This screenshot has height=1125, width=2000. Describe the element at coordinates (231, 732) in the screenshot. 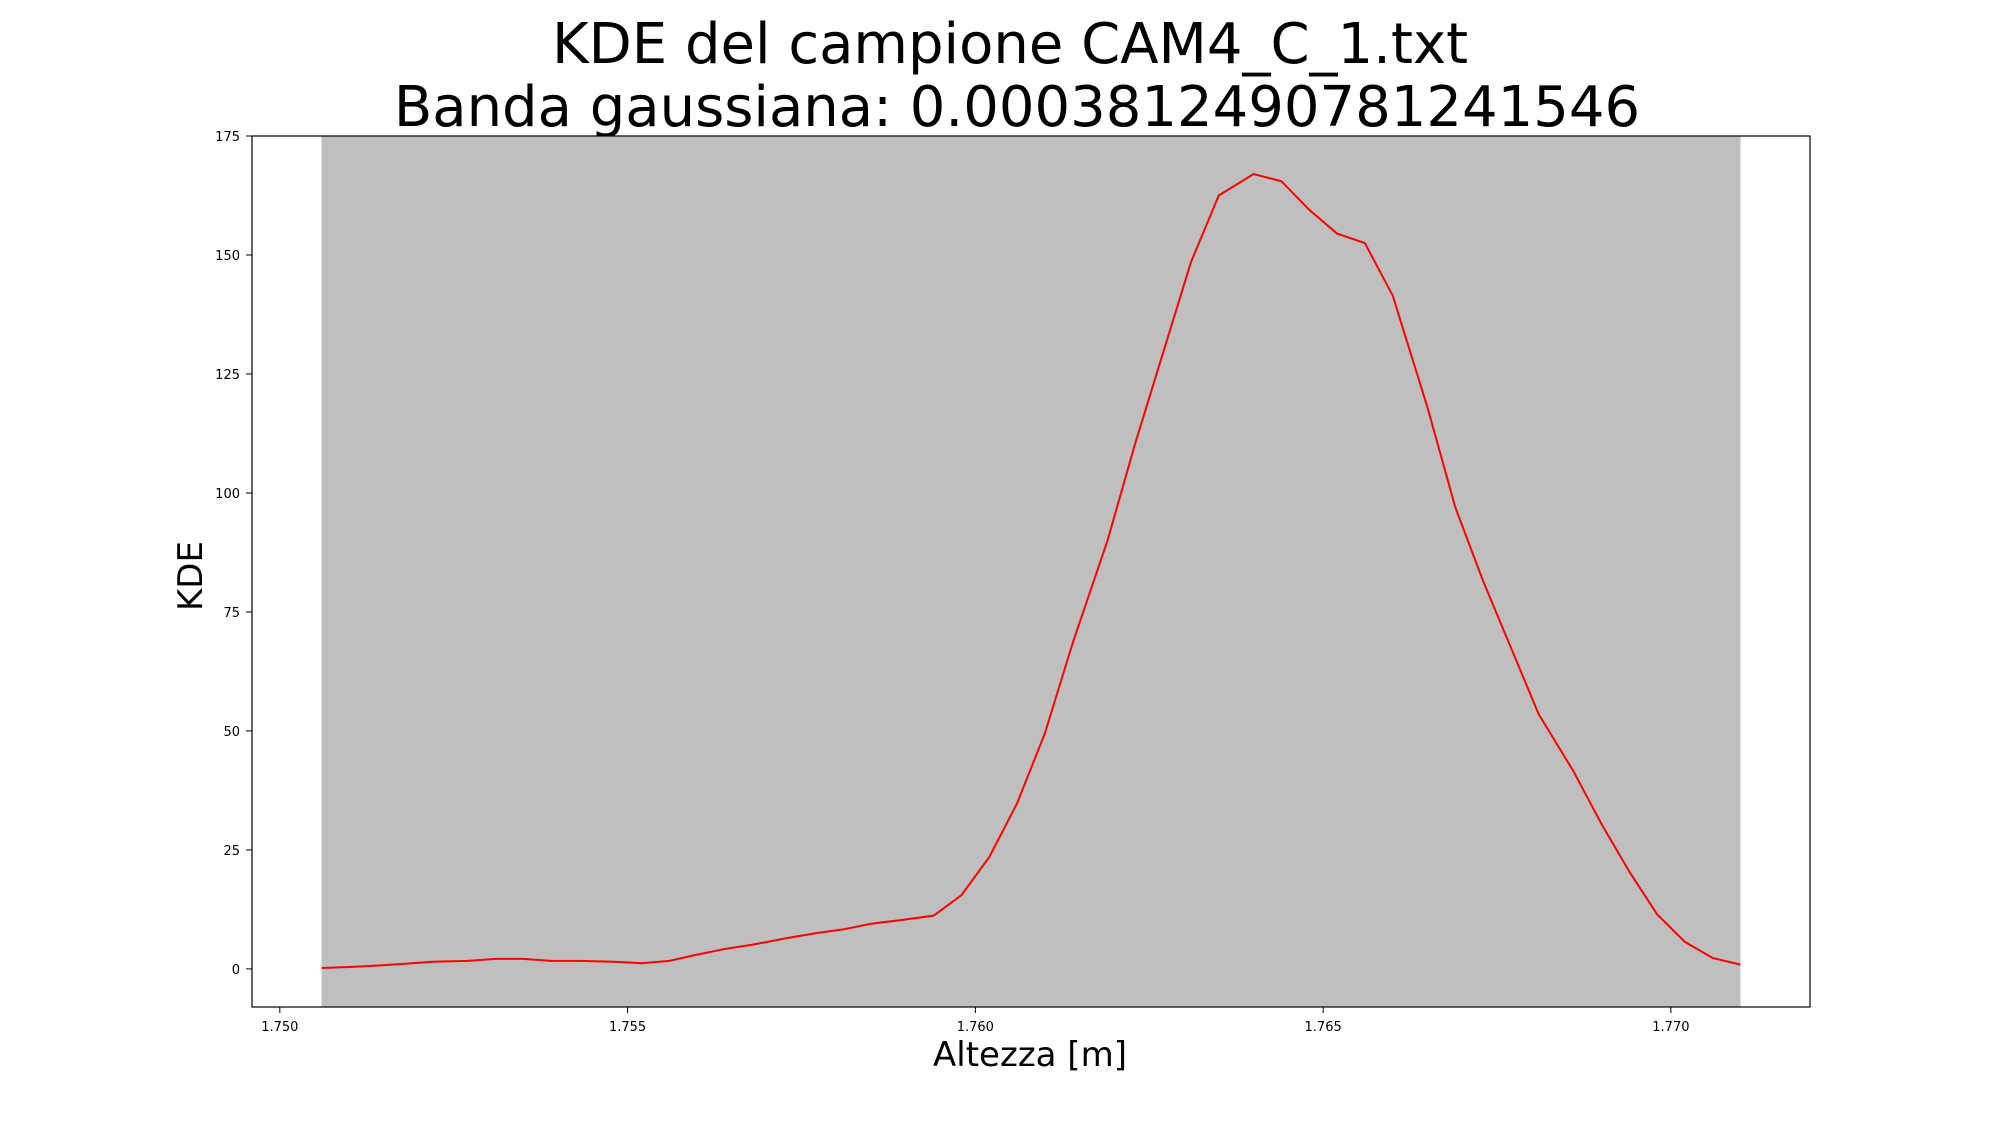

I see `y-tick-label: 50` at that location.